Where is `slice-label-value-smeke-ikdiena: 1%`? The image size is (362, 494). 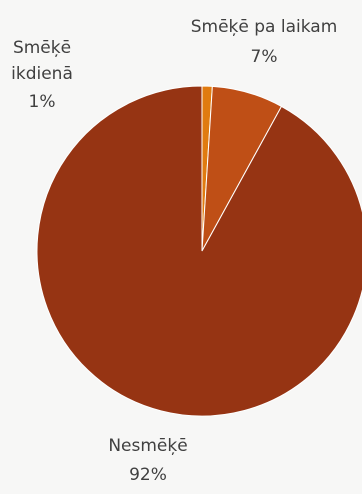
slice-label-value-smeke-ikdiena: 1% is located at coordinates (42, 102).